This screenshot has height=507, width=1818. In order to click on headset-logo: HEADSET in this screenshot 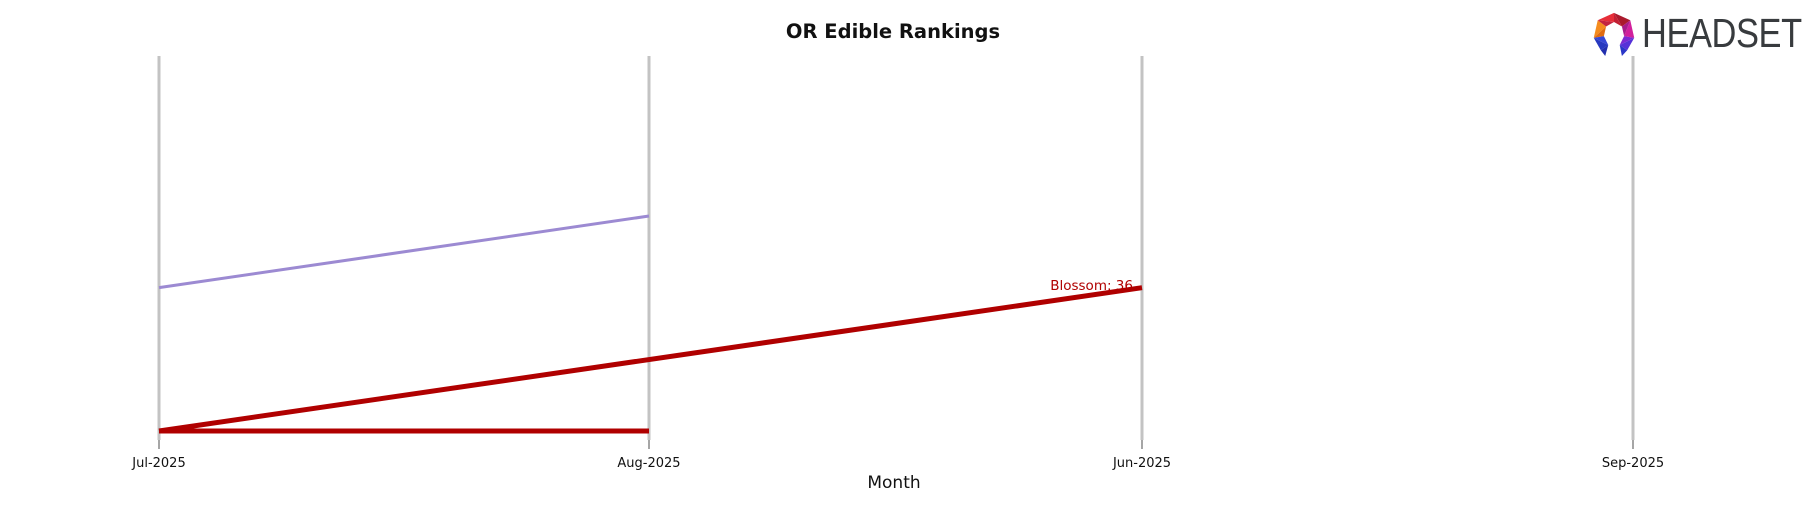, I will do `click(1705, 33)`.